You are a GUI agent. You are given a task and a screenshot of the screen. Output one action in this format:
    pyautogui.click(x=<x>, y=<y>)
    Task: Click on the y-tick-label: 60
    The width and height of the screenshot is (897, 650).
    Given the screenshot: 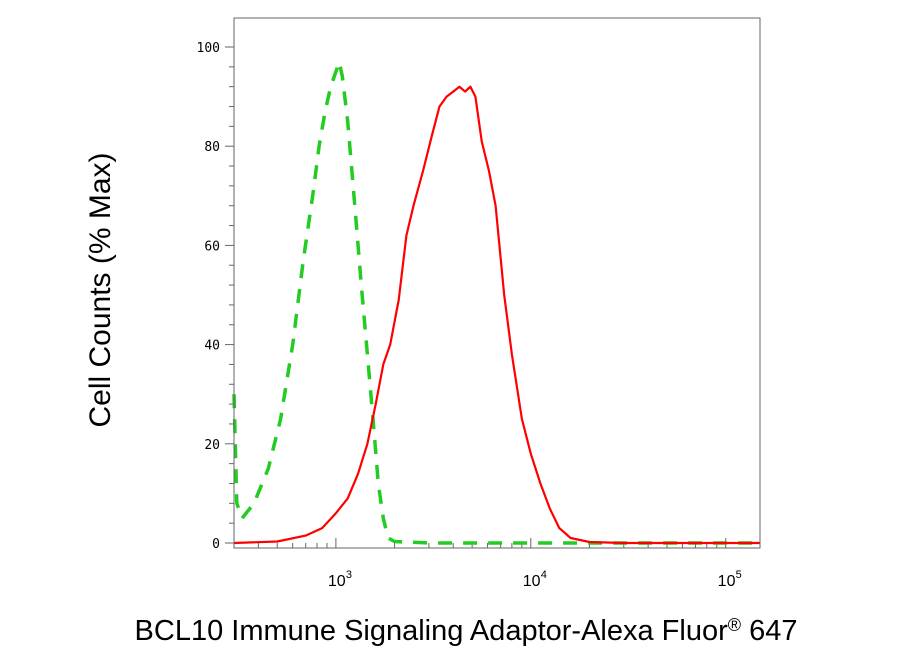 What is the action you would take?
    pyautogui.click(x=212, y=246)
    